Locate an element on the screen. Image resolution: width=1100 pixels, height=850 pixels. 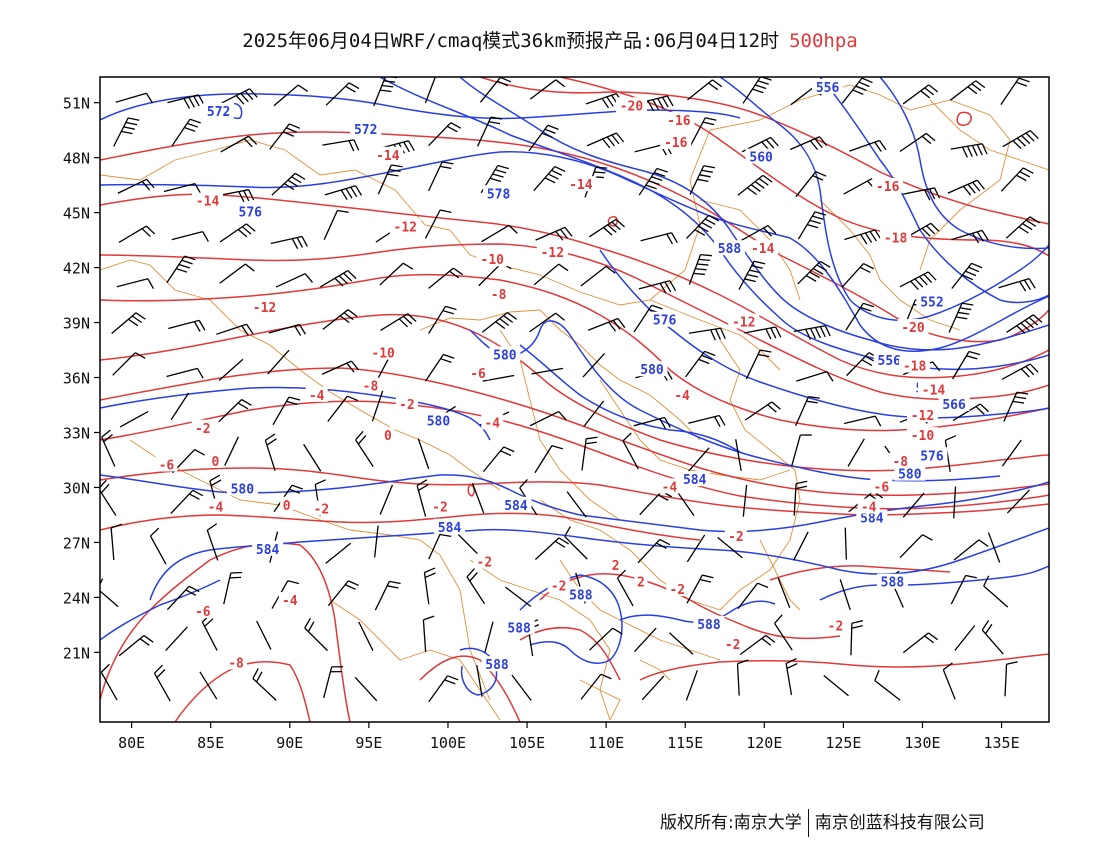
lat-label: 21N is located at coordinates (76, 653).